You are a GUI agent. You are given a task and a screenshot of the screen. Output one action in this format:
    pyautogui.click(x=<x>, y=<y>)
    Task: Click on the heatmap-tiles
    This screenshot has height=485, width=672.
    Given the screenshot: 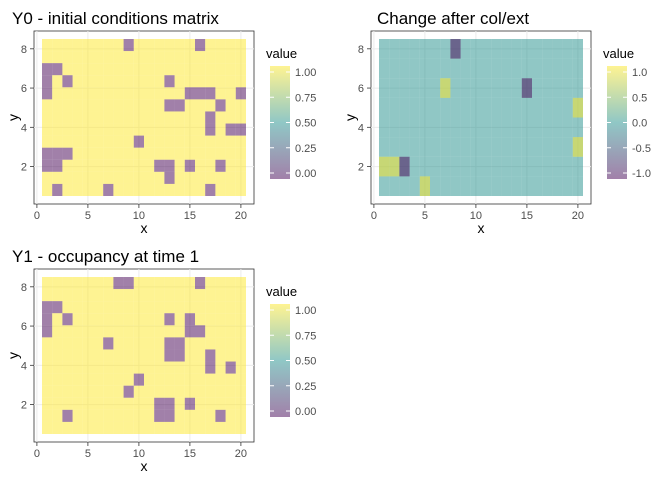 What is the action you would take?
    pyautogui.click(x=144, y=117)
    